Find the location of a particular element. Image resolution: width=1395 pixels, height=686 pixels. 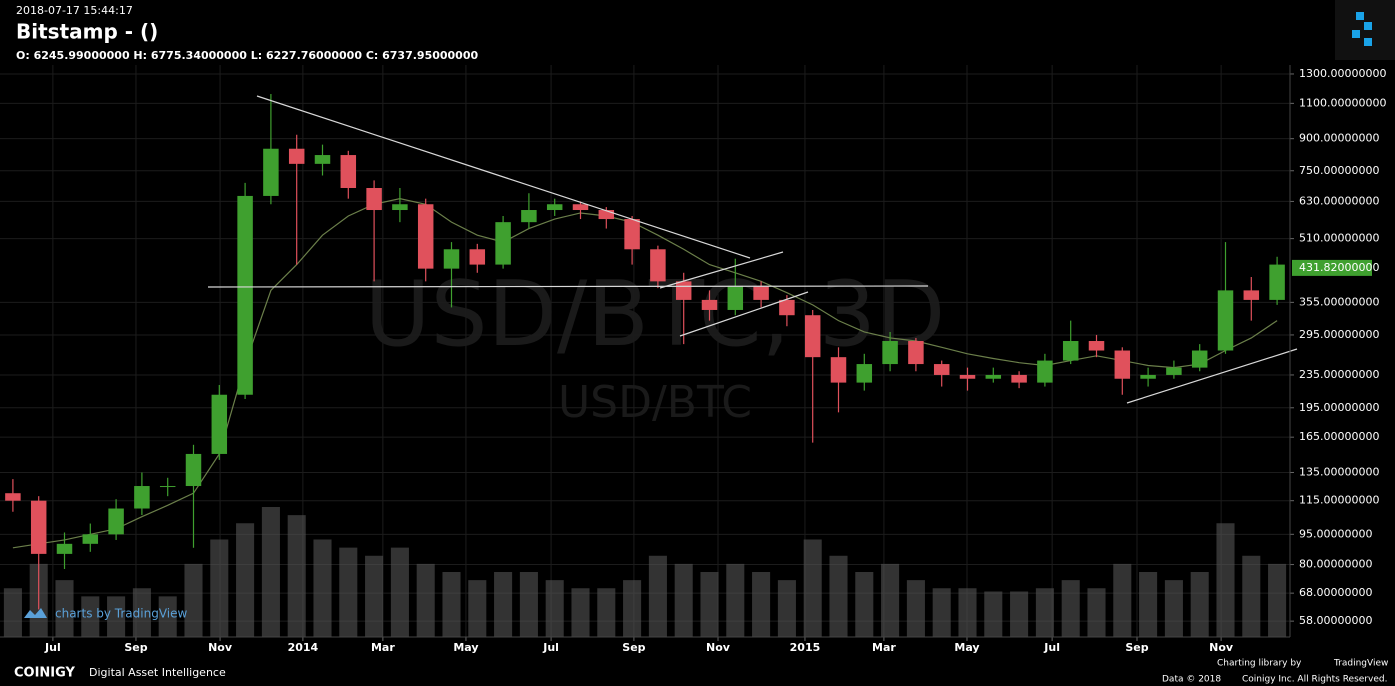

footer-tagline: Digital Asset Intelligence is located at coordinates (157, 672).